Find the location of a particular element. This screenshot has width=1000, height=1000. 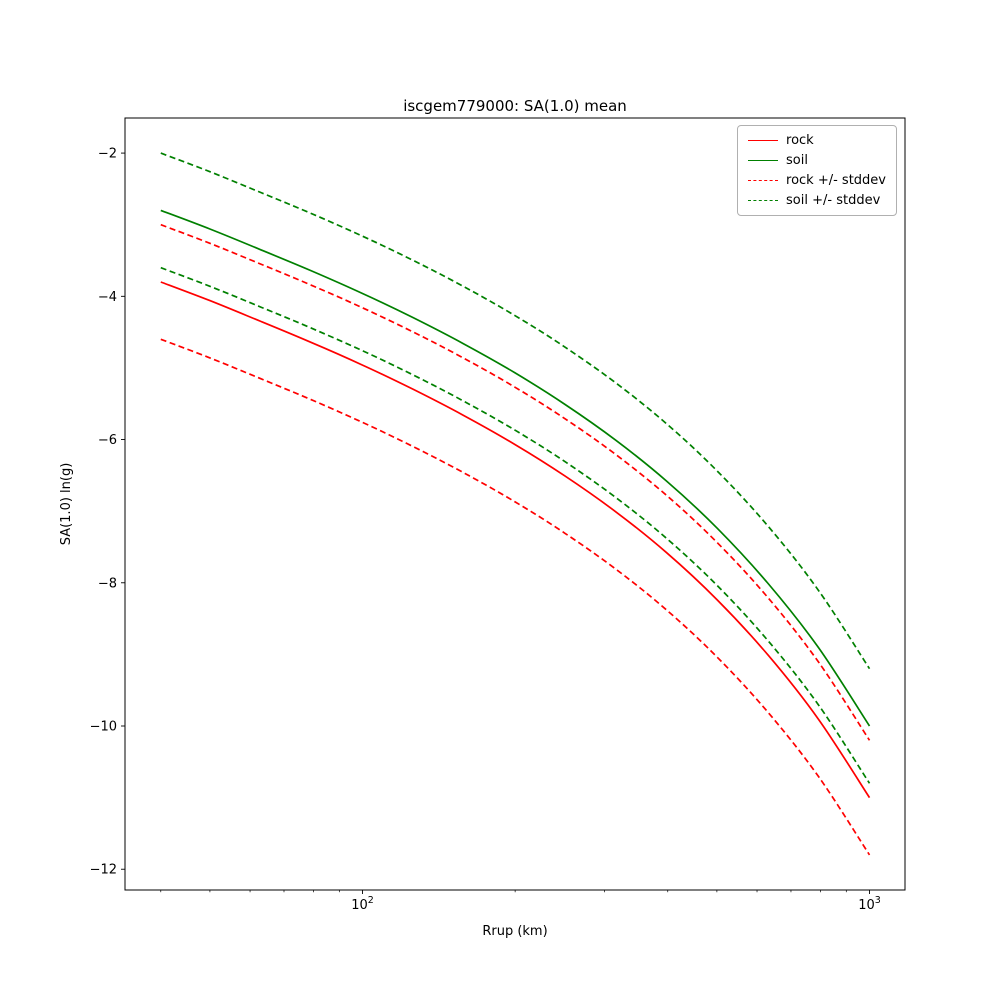

legend-label-soil: soil is located at coordinates (797, 160).